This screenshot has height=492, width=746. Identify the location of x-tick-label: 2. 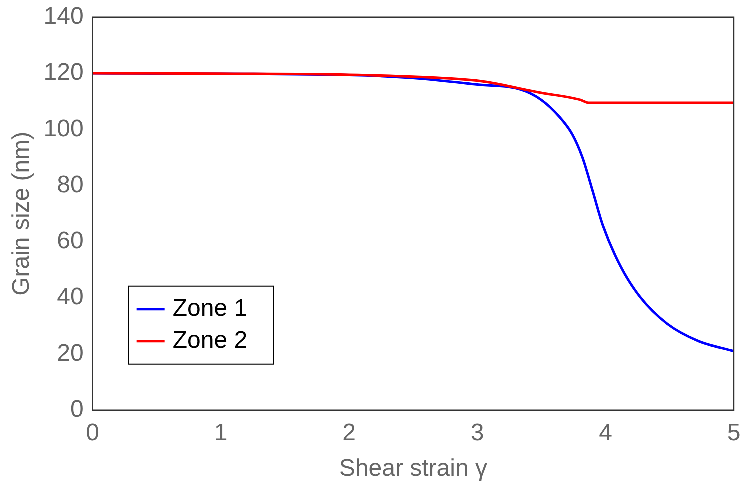
(349, 432).